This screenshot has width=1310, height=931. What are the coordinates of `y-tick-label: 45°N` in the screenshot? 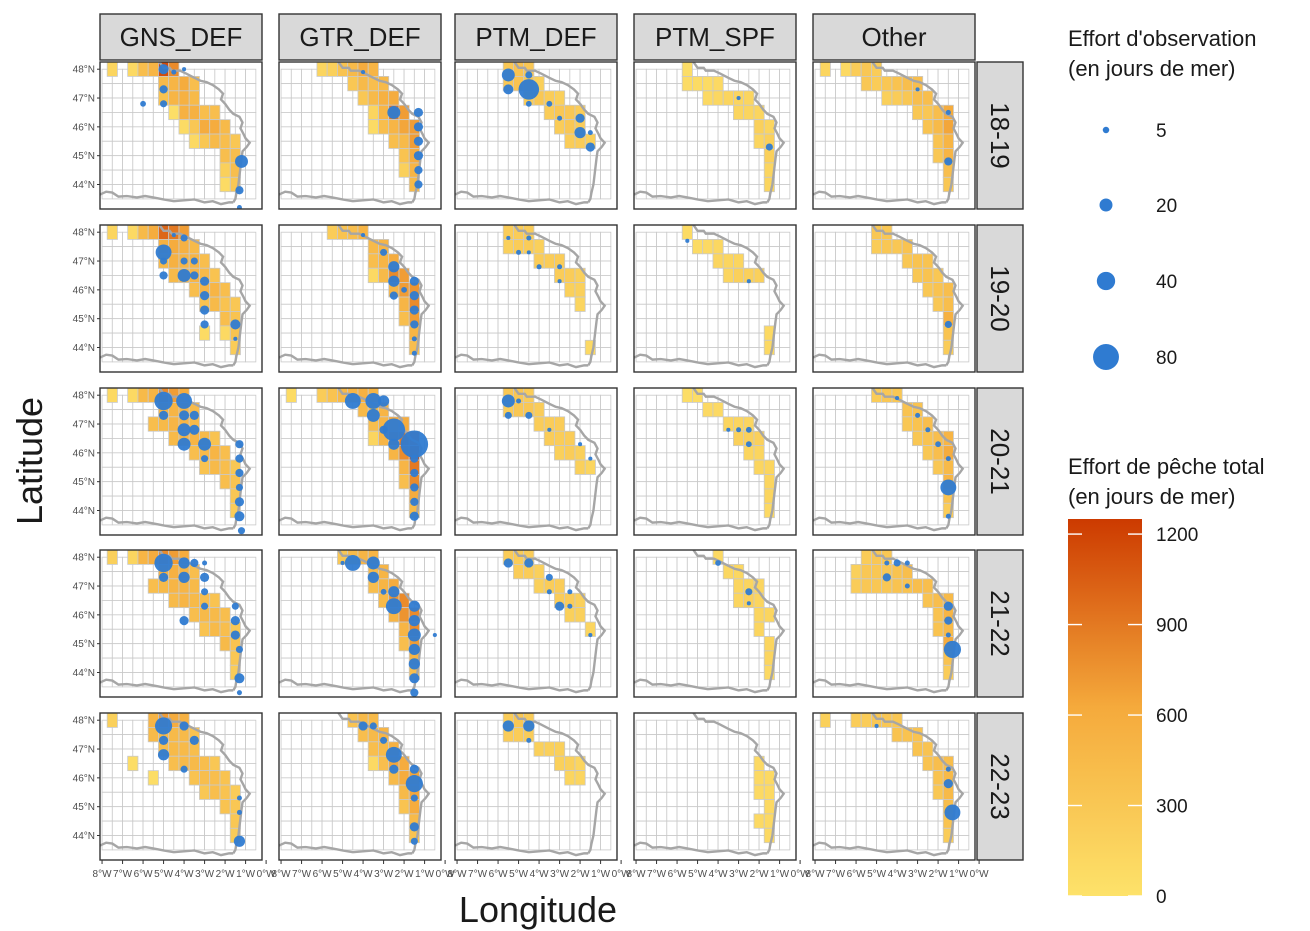 It's located at (84, 482).